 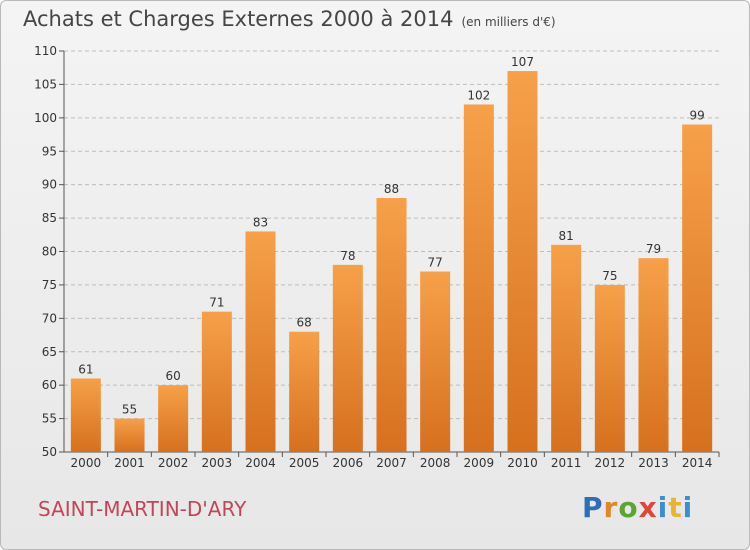 I want to click on place-name: SAINT-MARTIN-D'ARY, so click(x=142, y=509).